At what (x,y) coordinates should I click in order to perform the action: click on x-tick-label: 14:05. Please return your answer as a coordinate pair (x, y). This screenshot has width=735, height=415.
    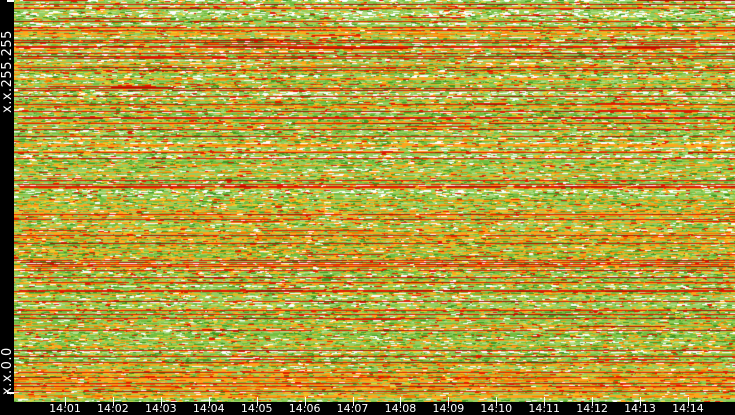
    Looking at the image, I should click on (256, 408).